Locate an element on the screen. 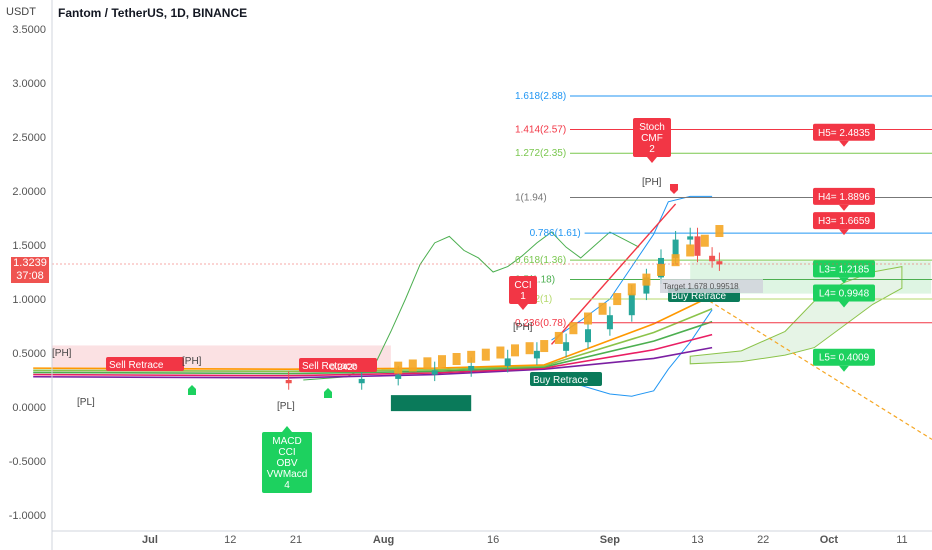 The image size is (932, 550). fib-level-label: 0.236(0.78) is located at coordinates (540, 323).